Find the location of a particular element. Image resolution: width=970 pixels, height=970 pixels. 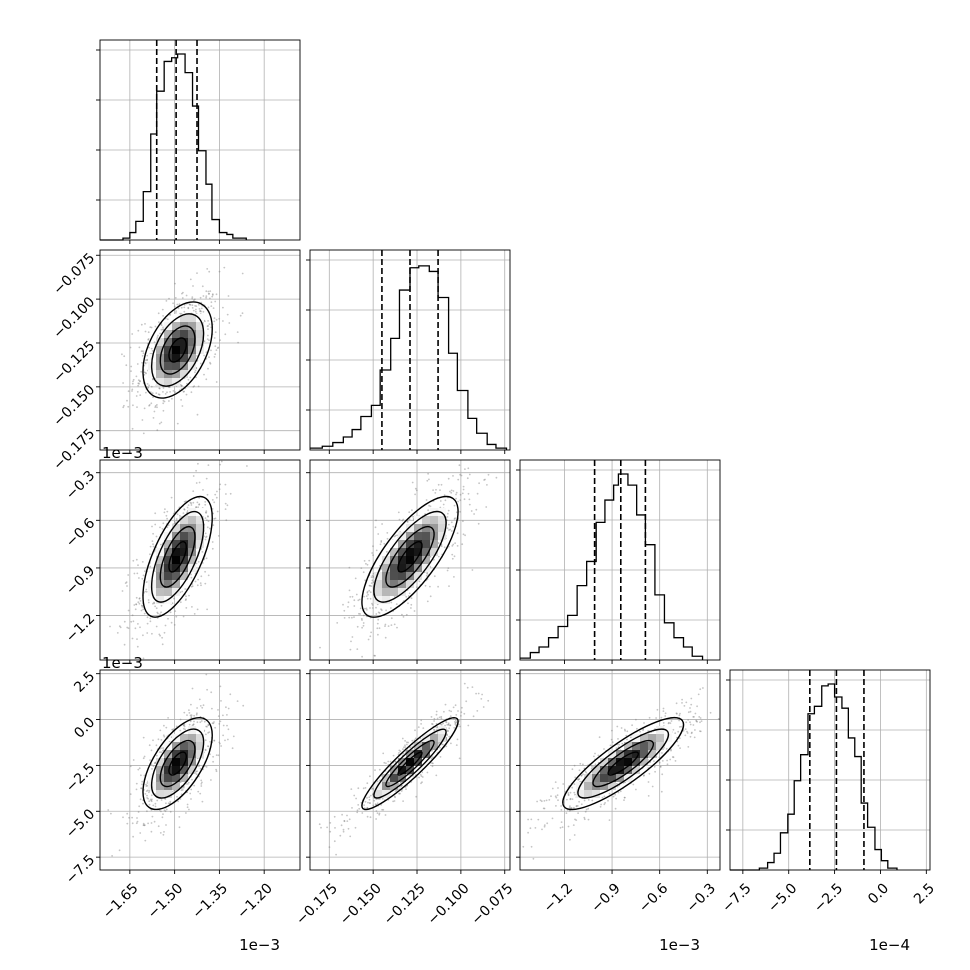

panel-bg is located at coordinates (200, 770).